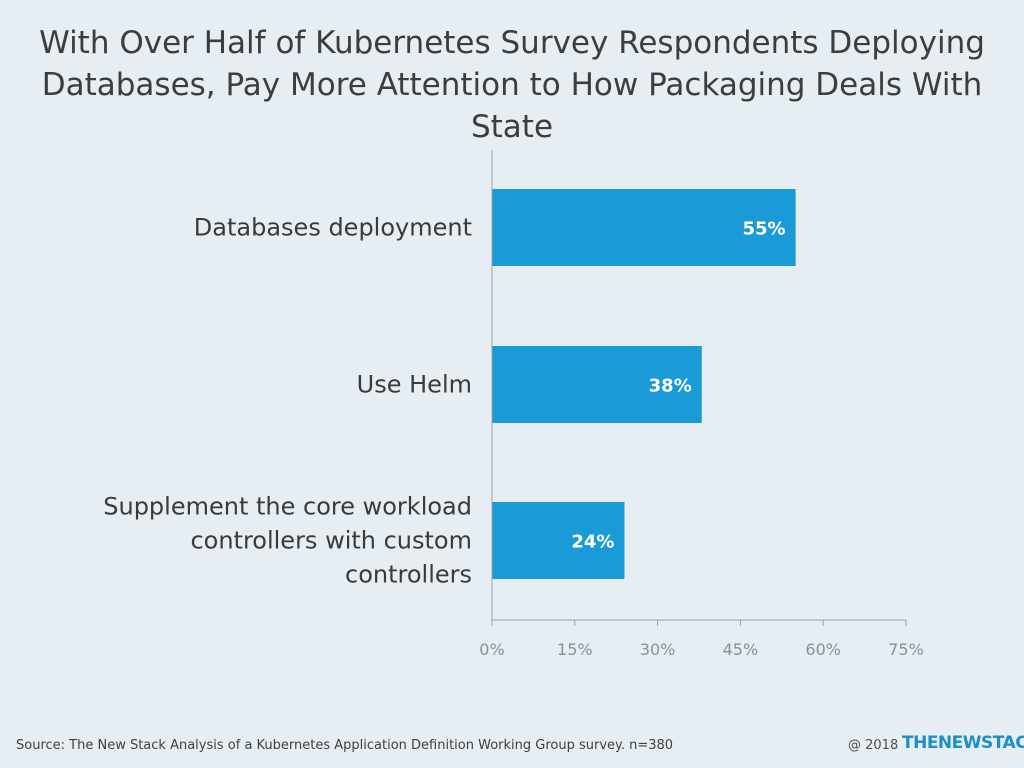  I want to click on x-tick-label: 45%, so click(741, 649).